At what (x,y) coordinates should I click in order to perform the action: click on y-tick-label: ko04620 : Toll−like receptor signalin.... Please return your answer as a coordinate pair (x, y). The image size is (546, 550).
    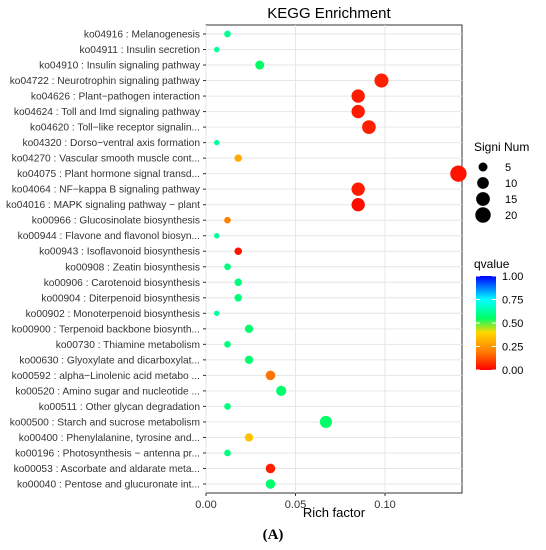
    Looking at the image, I should click on (115, 128).